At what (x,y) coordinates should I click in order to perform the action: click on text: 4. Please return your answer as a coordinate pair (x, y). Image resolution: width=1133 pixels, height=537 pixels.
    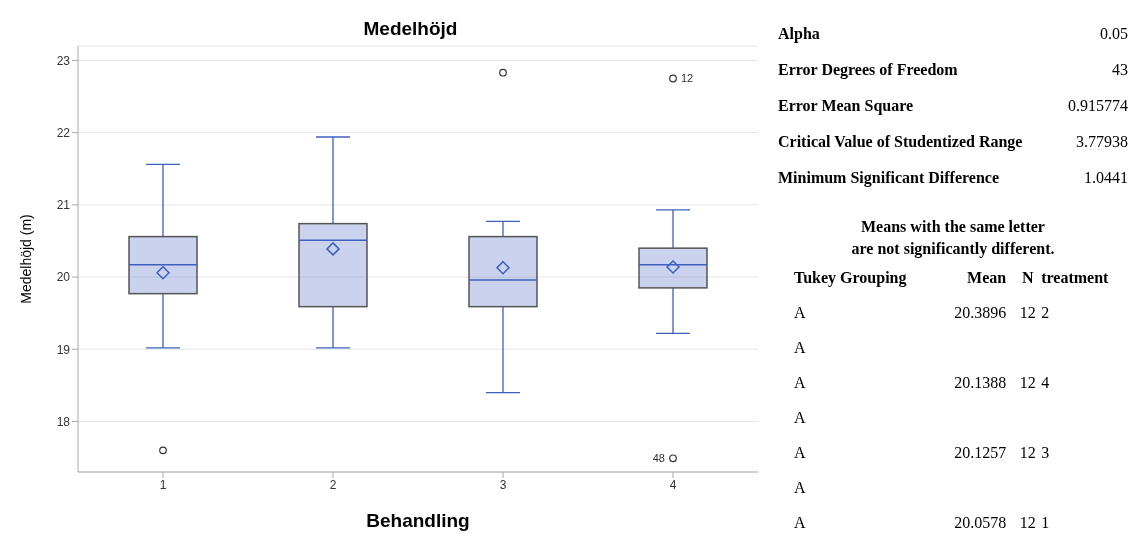
    Looking at the image, I should click on (1046, 382).